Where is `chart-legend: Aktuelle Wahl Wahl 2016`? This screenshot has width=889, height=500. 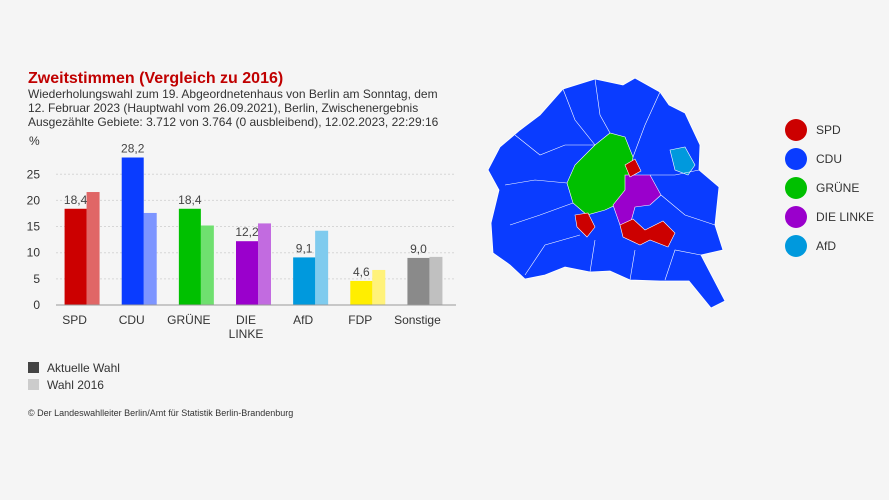
chart-legend: Aktuelle Wahl Wahl 2016 is located at coordinates (74, 376).